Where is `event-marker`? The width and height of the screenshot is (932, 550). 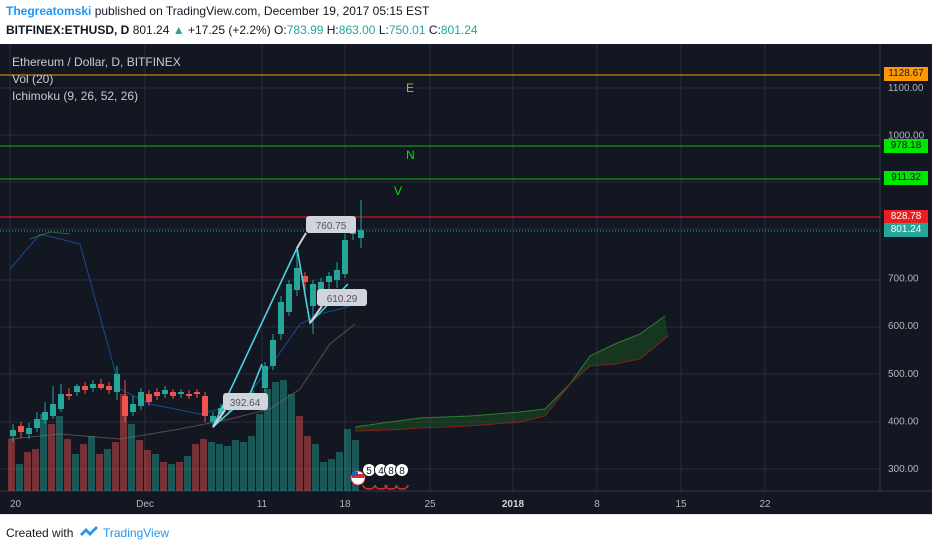
event-marker is located at coordinates (402, 470).